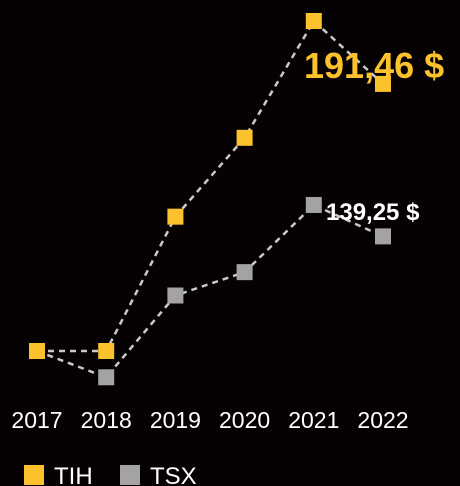  Describe the element at coordinates (110, 474) in the screenshot. I see `legend: TIH TSX` at that location.